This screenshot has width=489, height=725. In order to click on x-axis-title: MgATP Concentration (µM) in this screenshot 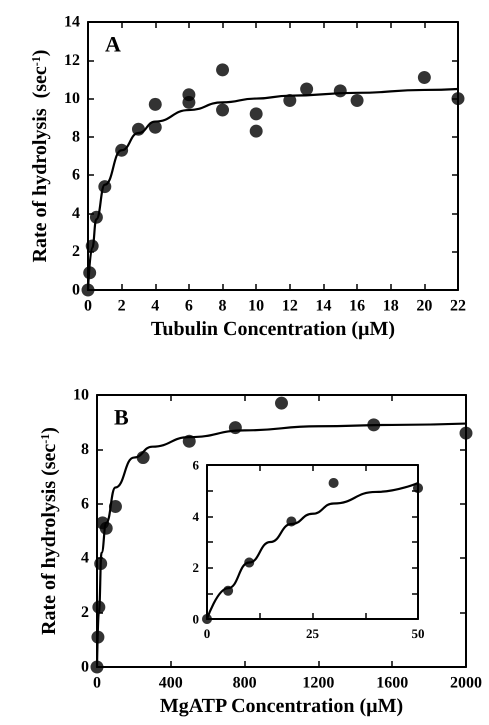, I will do `click(282, 705)`.